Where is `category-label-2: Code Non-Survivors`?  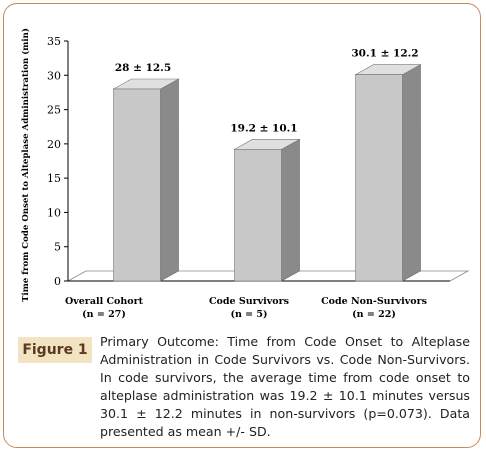 category-label-2: Code Non-Survivors is located at coordinates (374, 301).